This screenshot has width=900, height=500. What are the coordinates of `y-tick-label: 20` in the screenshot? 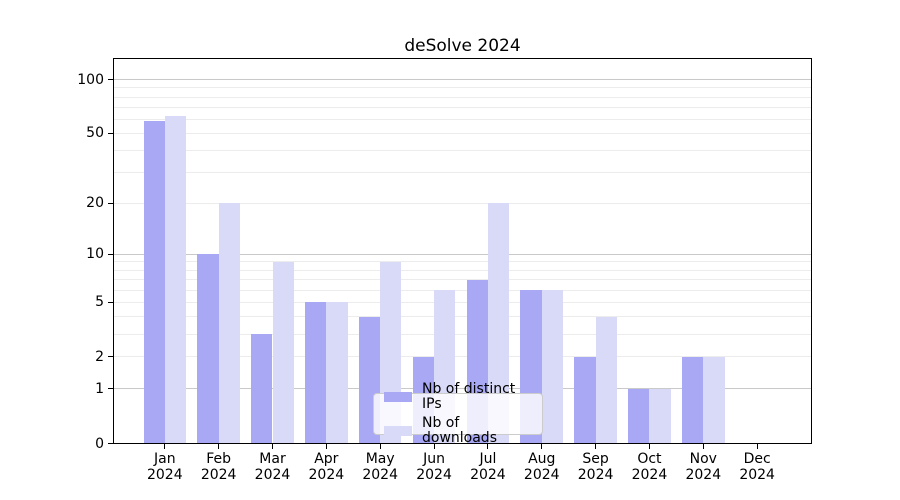 It's located at (95, 203).